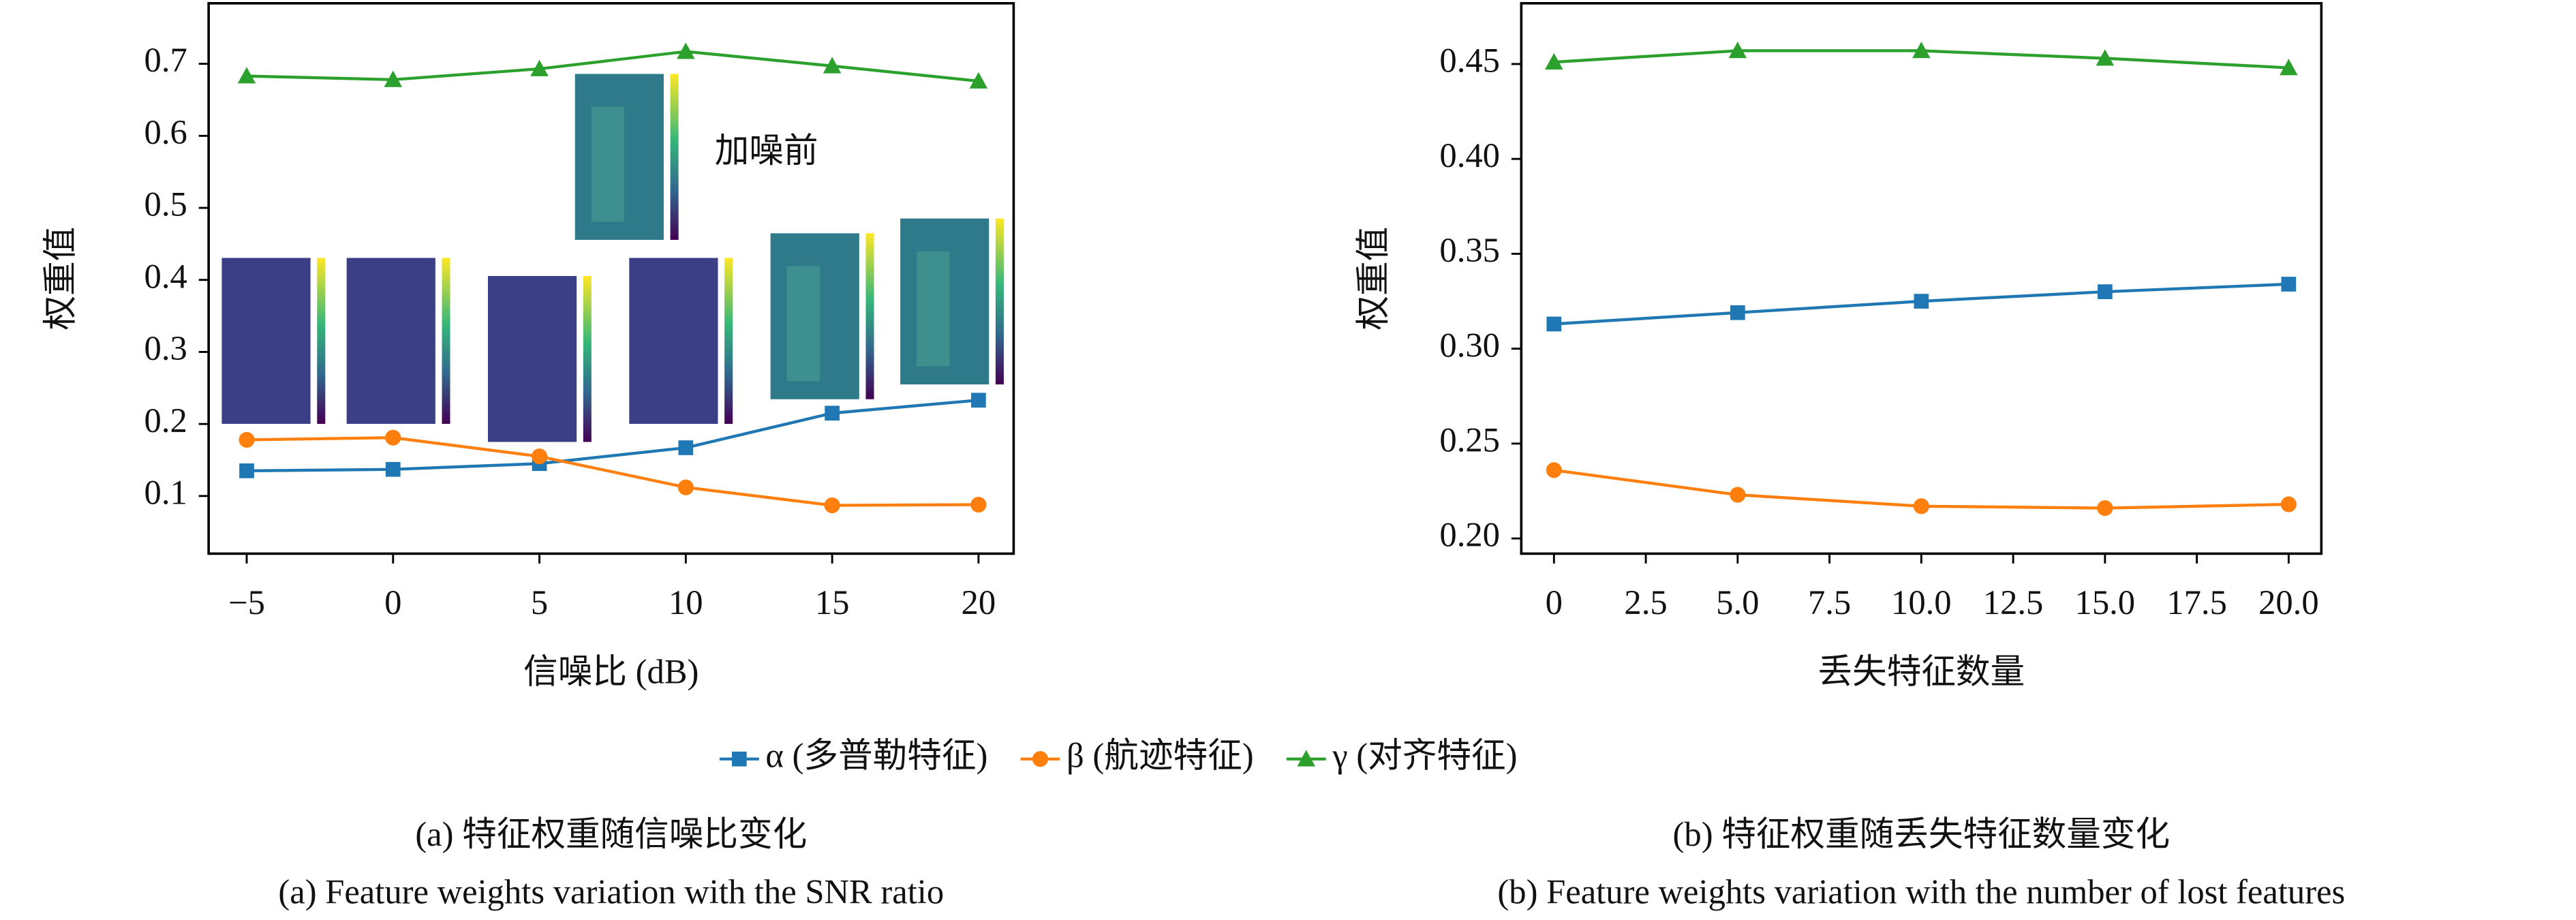 The height and width of the screenshot is (920, 2576). I want to click on x-tick-label: 5.0, so click(1737, 602).